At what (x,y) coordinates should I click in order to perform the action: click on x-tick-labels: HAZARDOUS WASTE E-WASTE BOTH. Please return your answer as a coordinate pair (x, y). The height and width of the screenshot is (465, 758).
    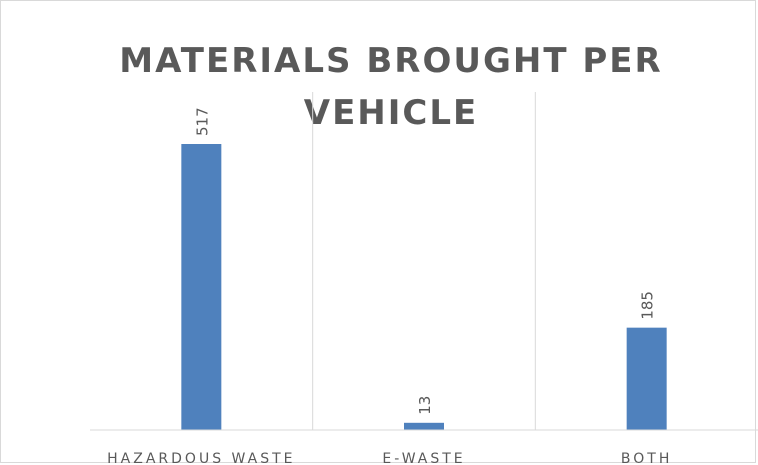
    Looking at the image, I should click on (389, 458).